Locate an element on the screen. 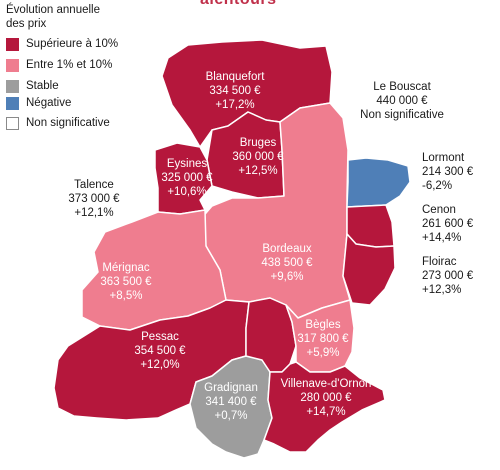 Image resolution: width=500 pixels, height=470 pixels. label-floirac: Floirac 273 000 € +12,3% is located at coordinates (447, 276).